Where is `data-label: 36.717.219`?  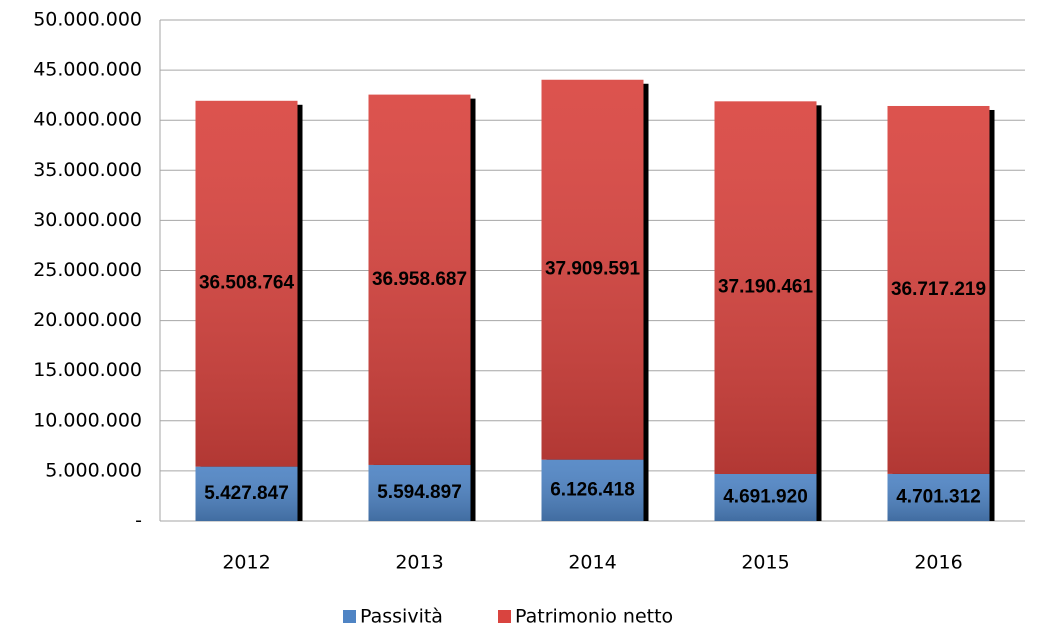 data-label: 36.717.219 is located at coordinates (938, 289).